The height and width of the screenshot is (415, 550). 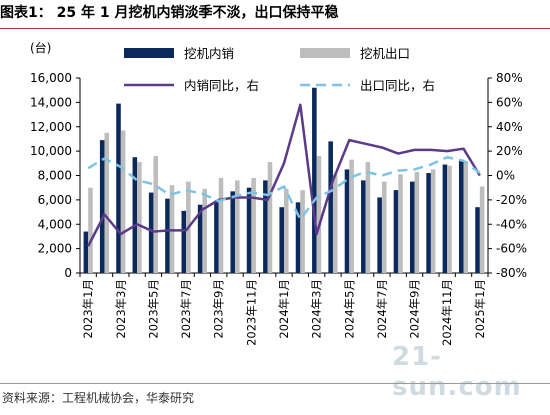 I want to click on left-tick-label: 4,000, so click(x=55, y=224).